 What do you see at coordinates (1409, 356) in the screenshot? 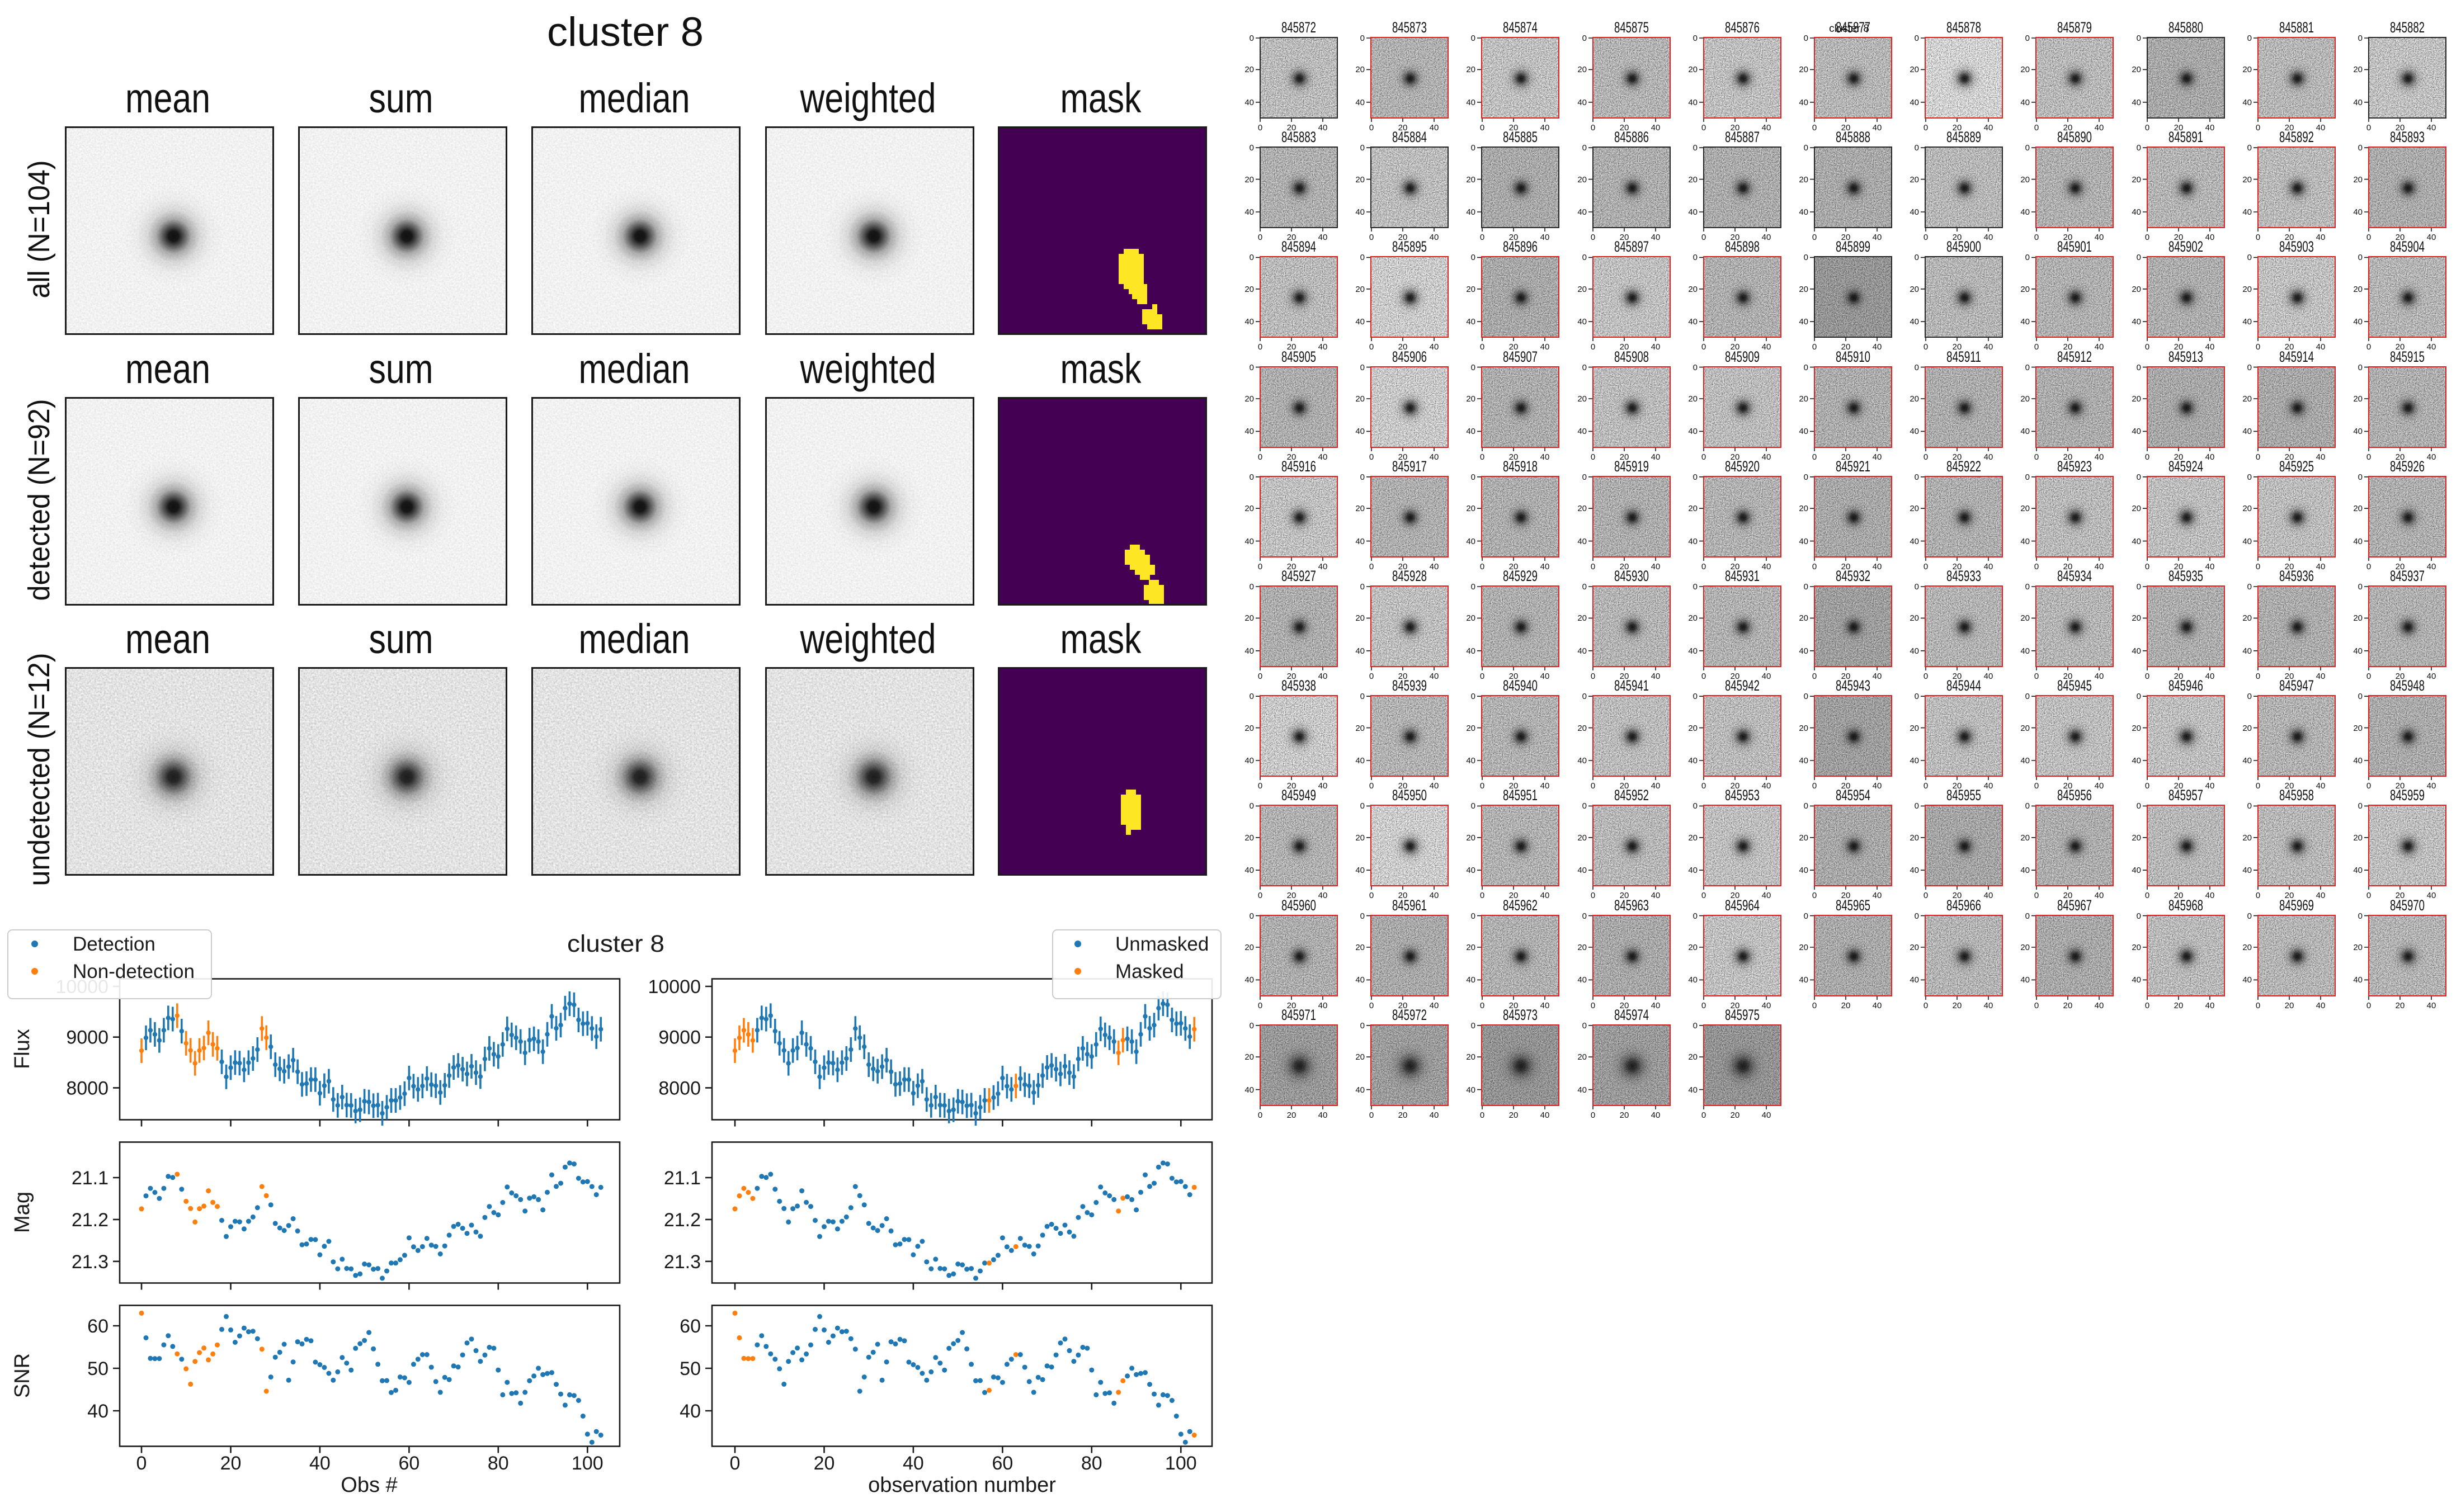
I see `svg-text: 845906` at bounding box center [1409, 356].